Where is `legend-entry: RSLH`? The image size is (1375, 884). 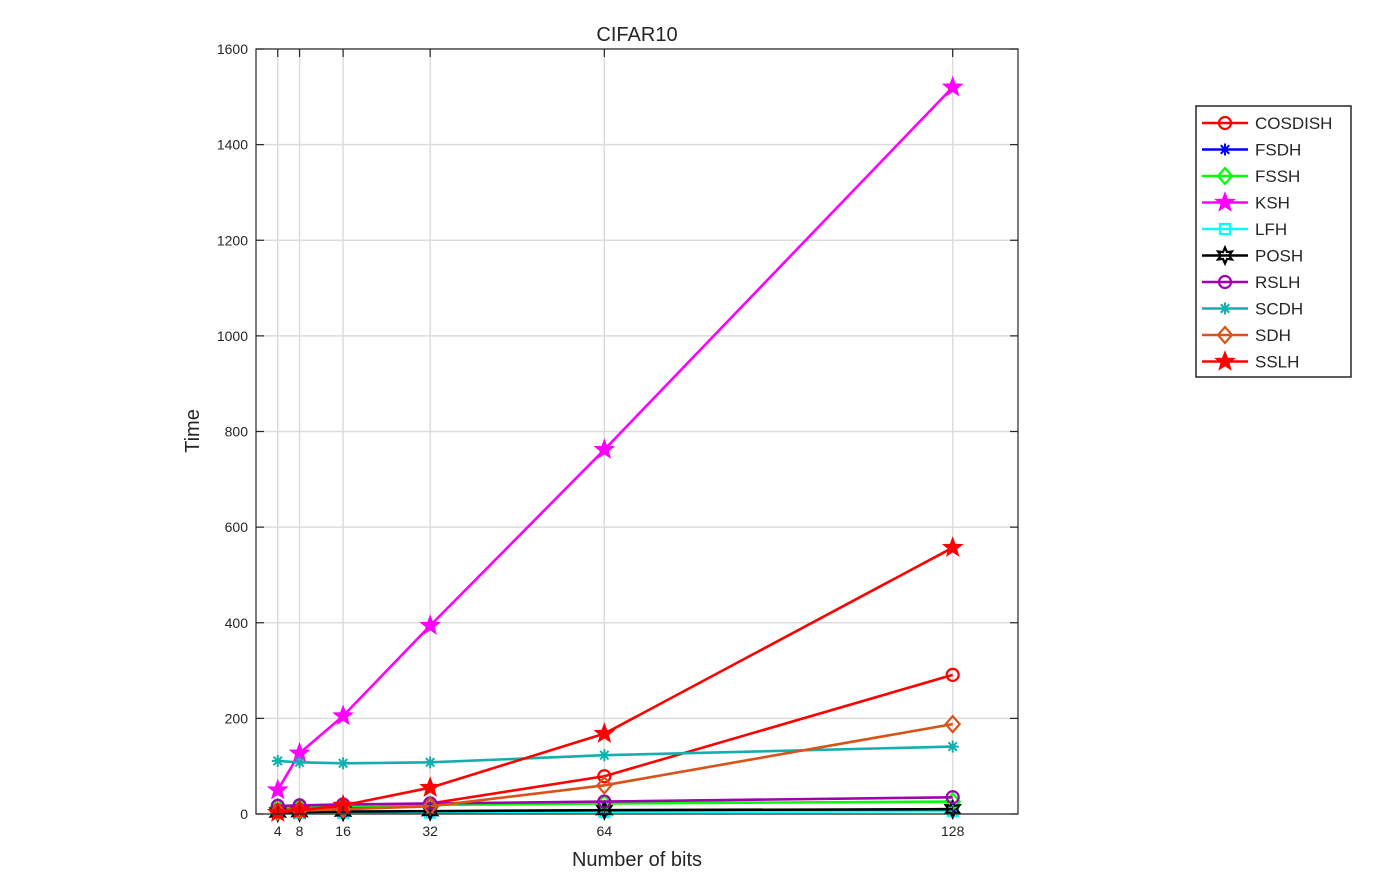 legend-entry: RSLH is located at coordinates (1251, 282).